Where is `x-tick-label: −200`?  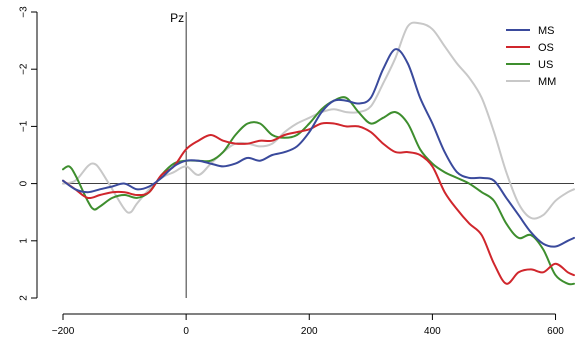 x-tick-label: −200 is located at coordinates (63, 331).